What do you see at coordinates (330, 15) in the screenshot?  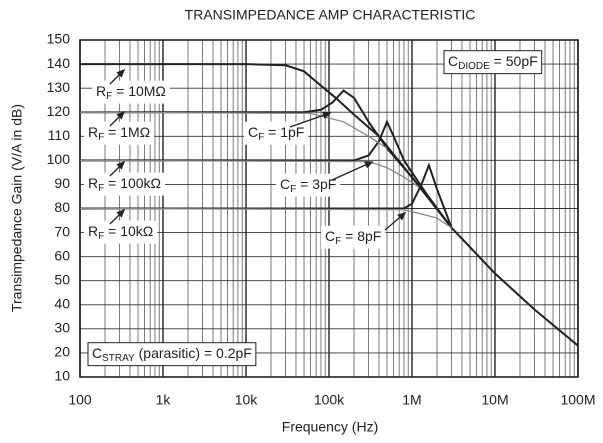 I see `chart-title: TRANSIMPEDANCE AMP CHARACTERISTIC` at bounding box center [330, 15].